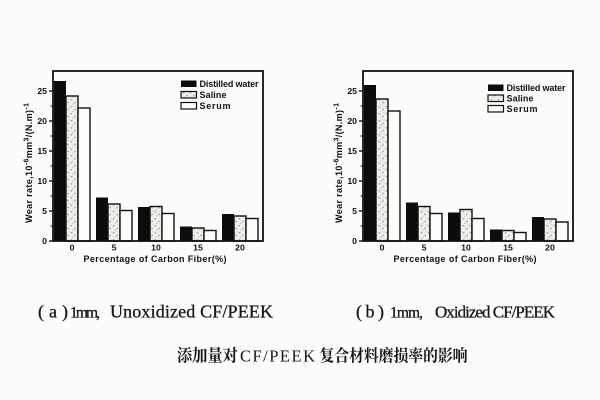 The image size is (600, 400). What do you see at coordinates (191, 312) in the screenshot?
I see `svg-text: Unoxidized CF/PEEK` at bounding box center [191, 312].